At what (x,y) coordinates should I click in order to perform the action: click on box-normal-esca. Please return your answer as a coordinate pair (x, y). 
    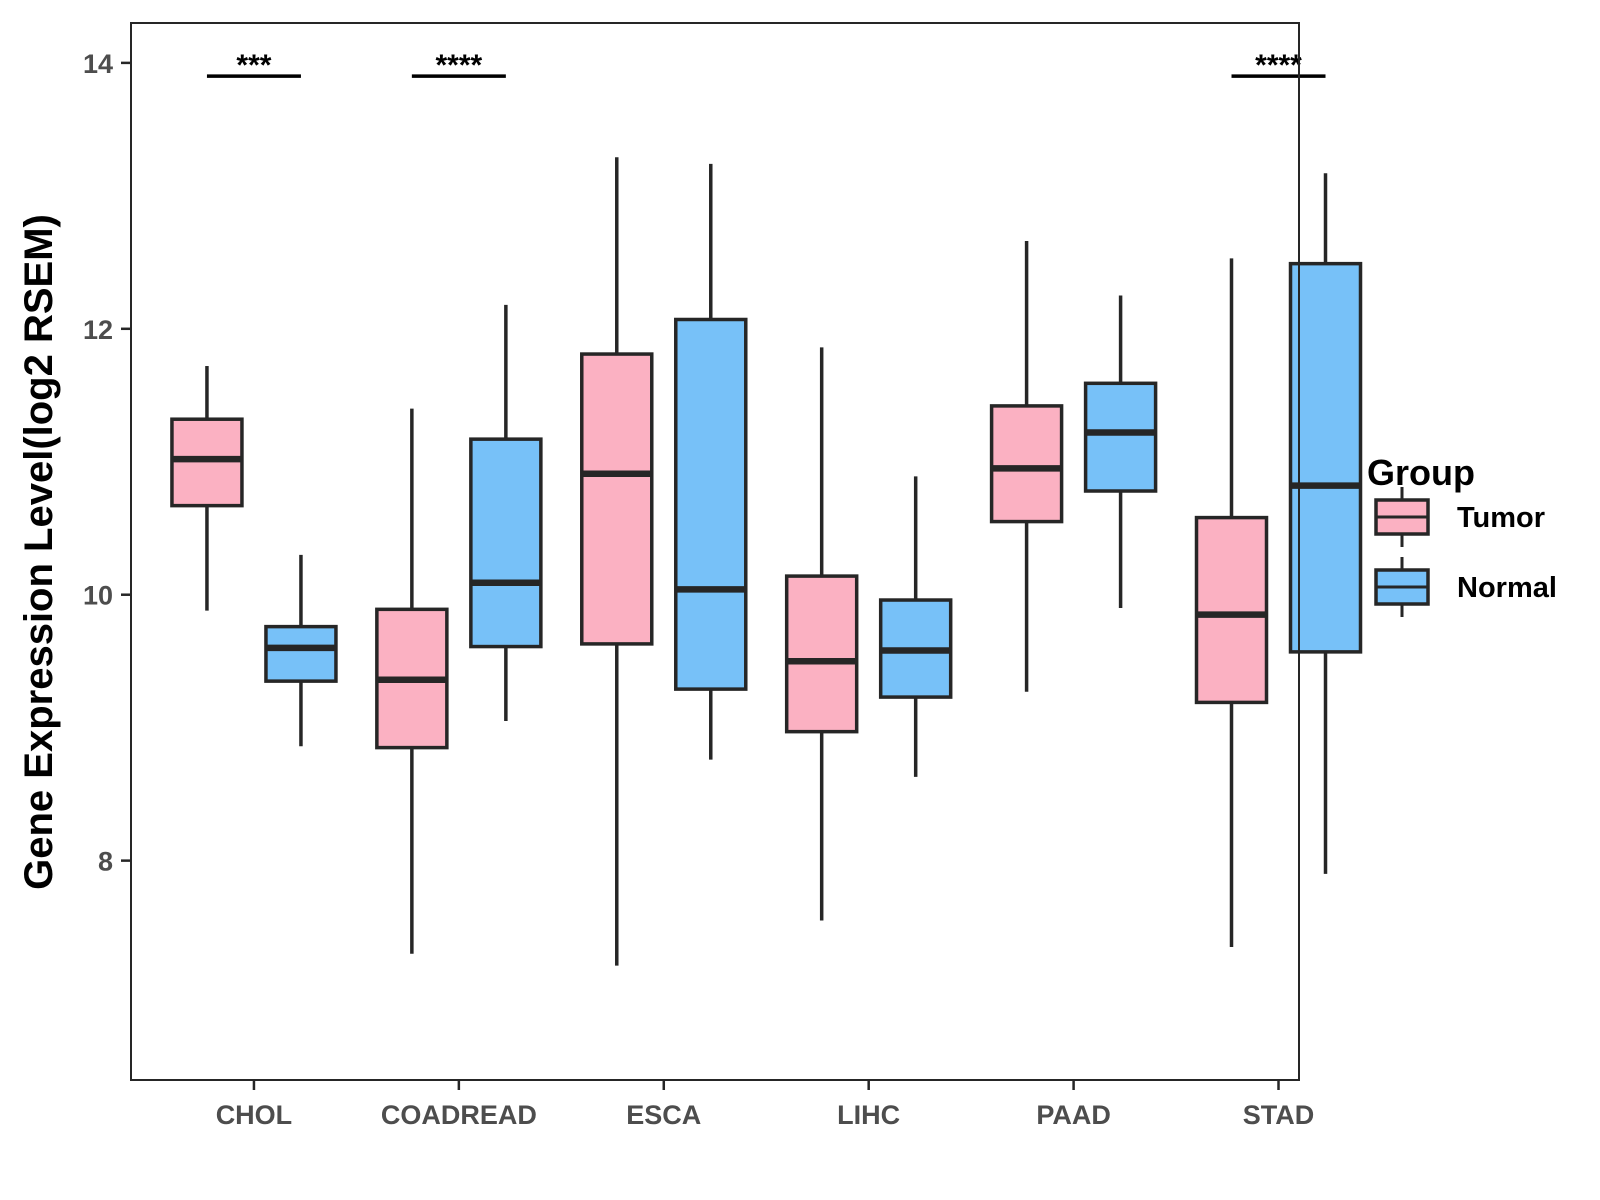
    Looking at the image, I should click on (711, 461).